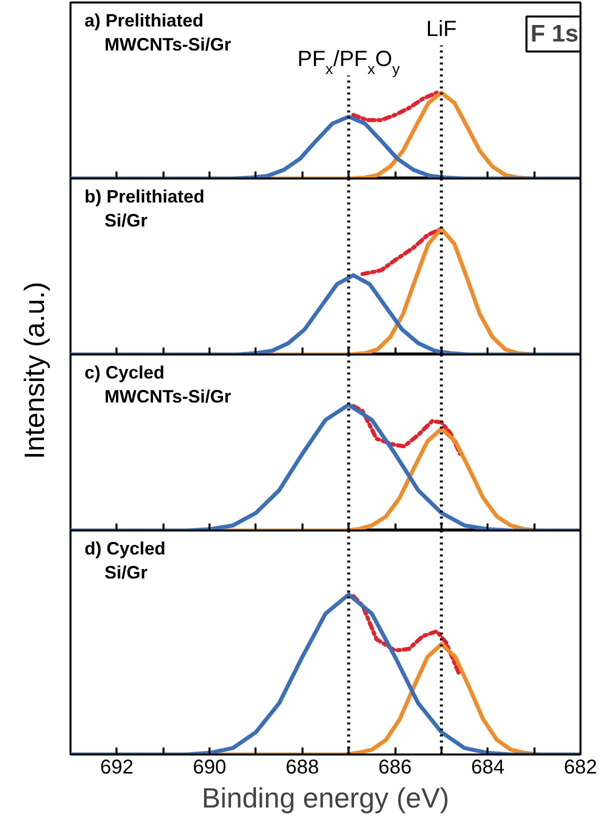 The image size is (614, 834). What do you see at coordinates (303, 767) in the screenshot?
I see `x-tick-label: 688` at bounding box center [303, 767].